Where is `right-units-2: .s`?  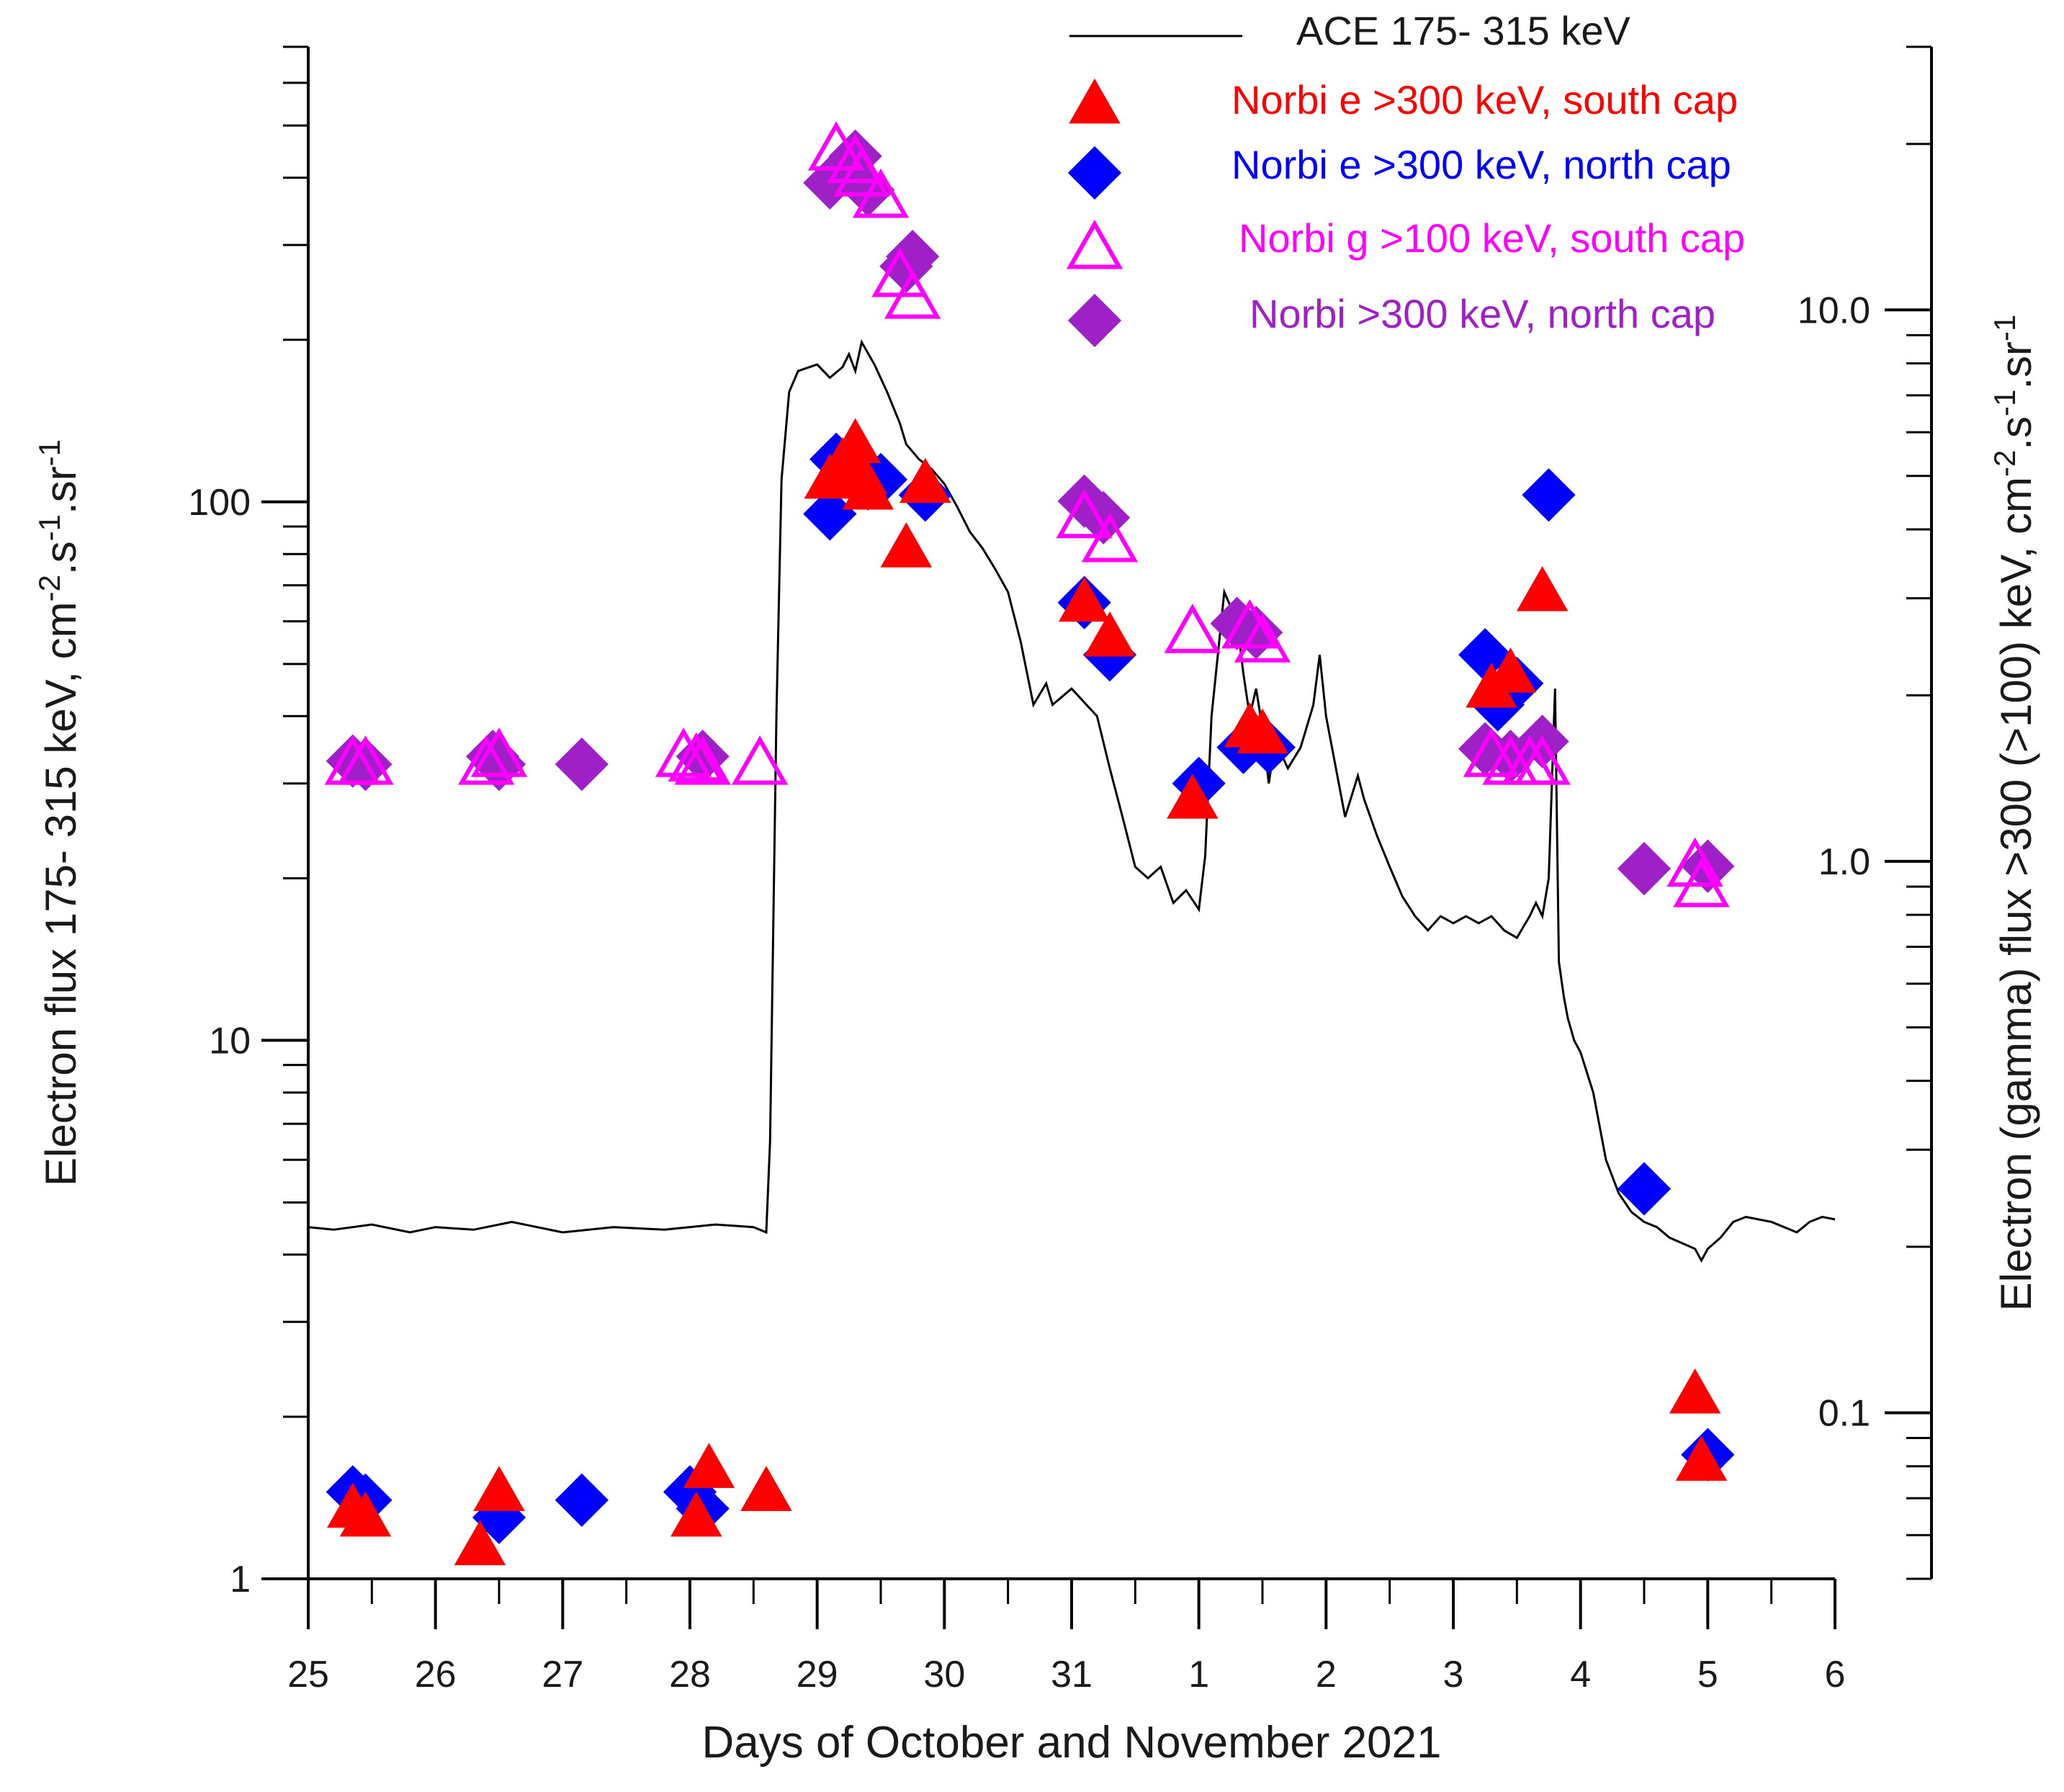
right-units-2: .s is located at coordinates (2016, 433).